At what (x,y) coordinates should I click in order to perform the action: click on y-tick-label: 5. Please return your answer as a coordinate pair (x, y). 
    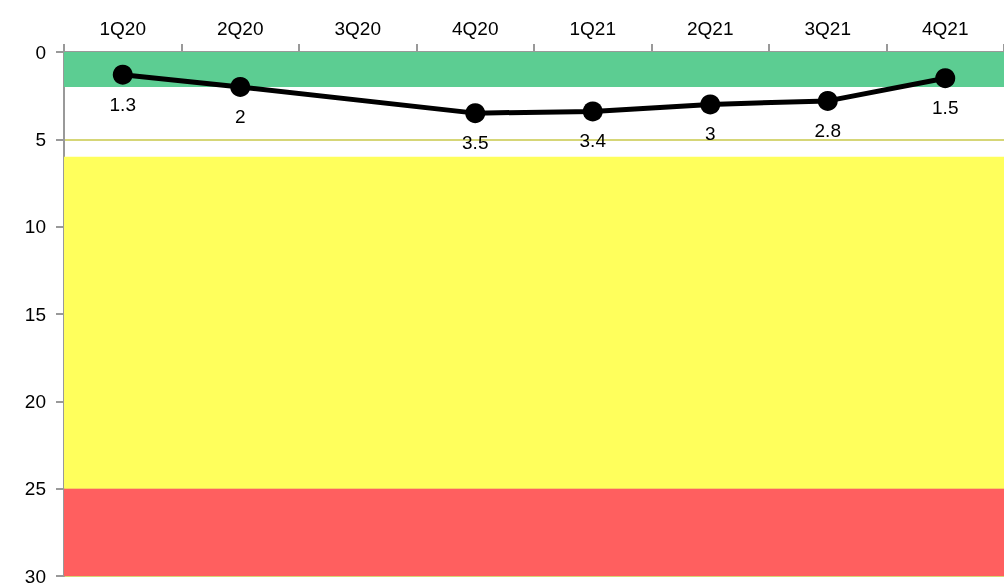
    Looking at the image, I should click on (40, 139).